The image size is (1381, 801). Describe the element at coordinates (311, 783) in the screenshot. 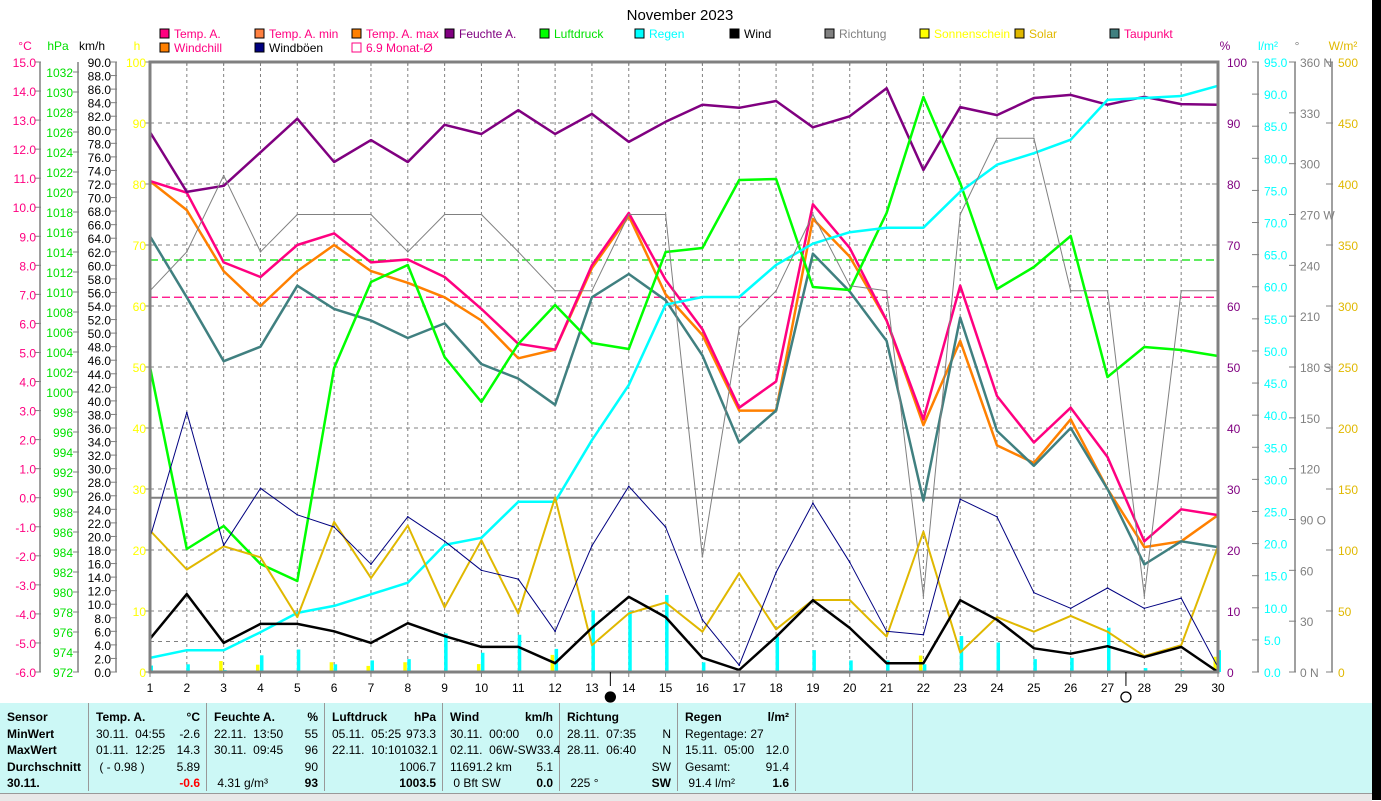

I see `cell-value: 93` at that location.